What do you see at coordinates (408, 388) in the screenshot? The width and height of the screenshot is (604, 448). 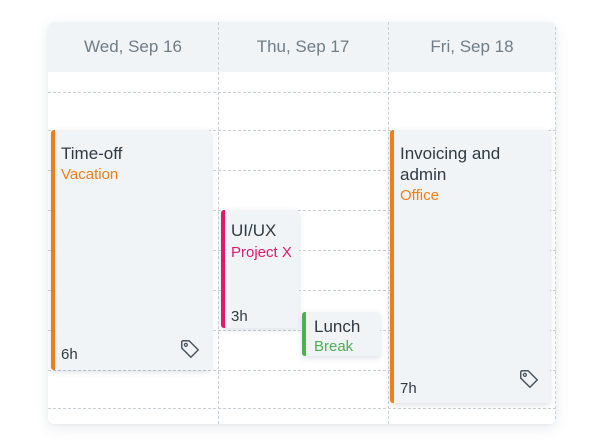 I see `event-duration: 7h` at bounding box center [408, 388].